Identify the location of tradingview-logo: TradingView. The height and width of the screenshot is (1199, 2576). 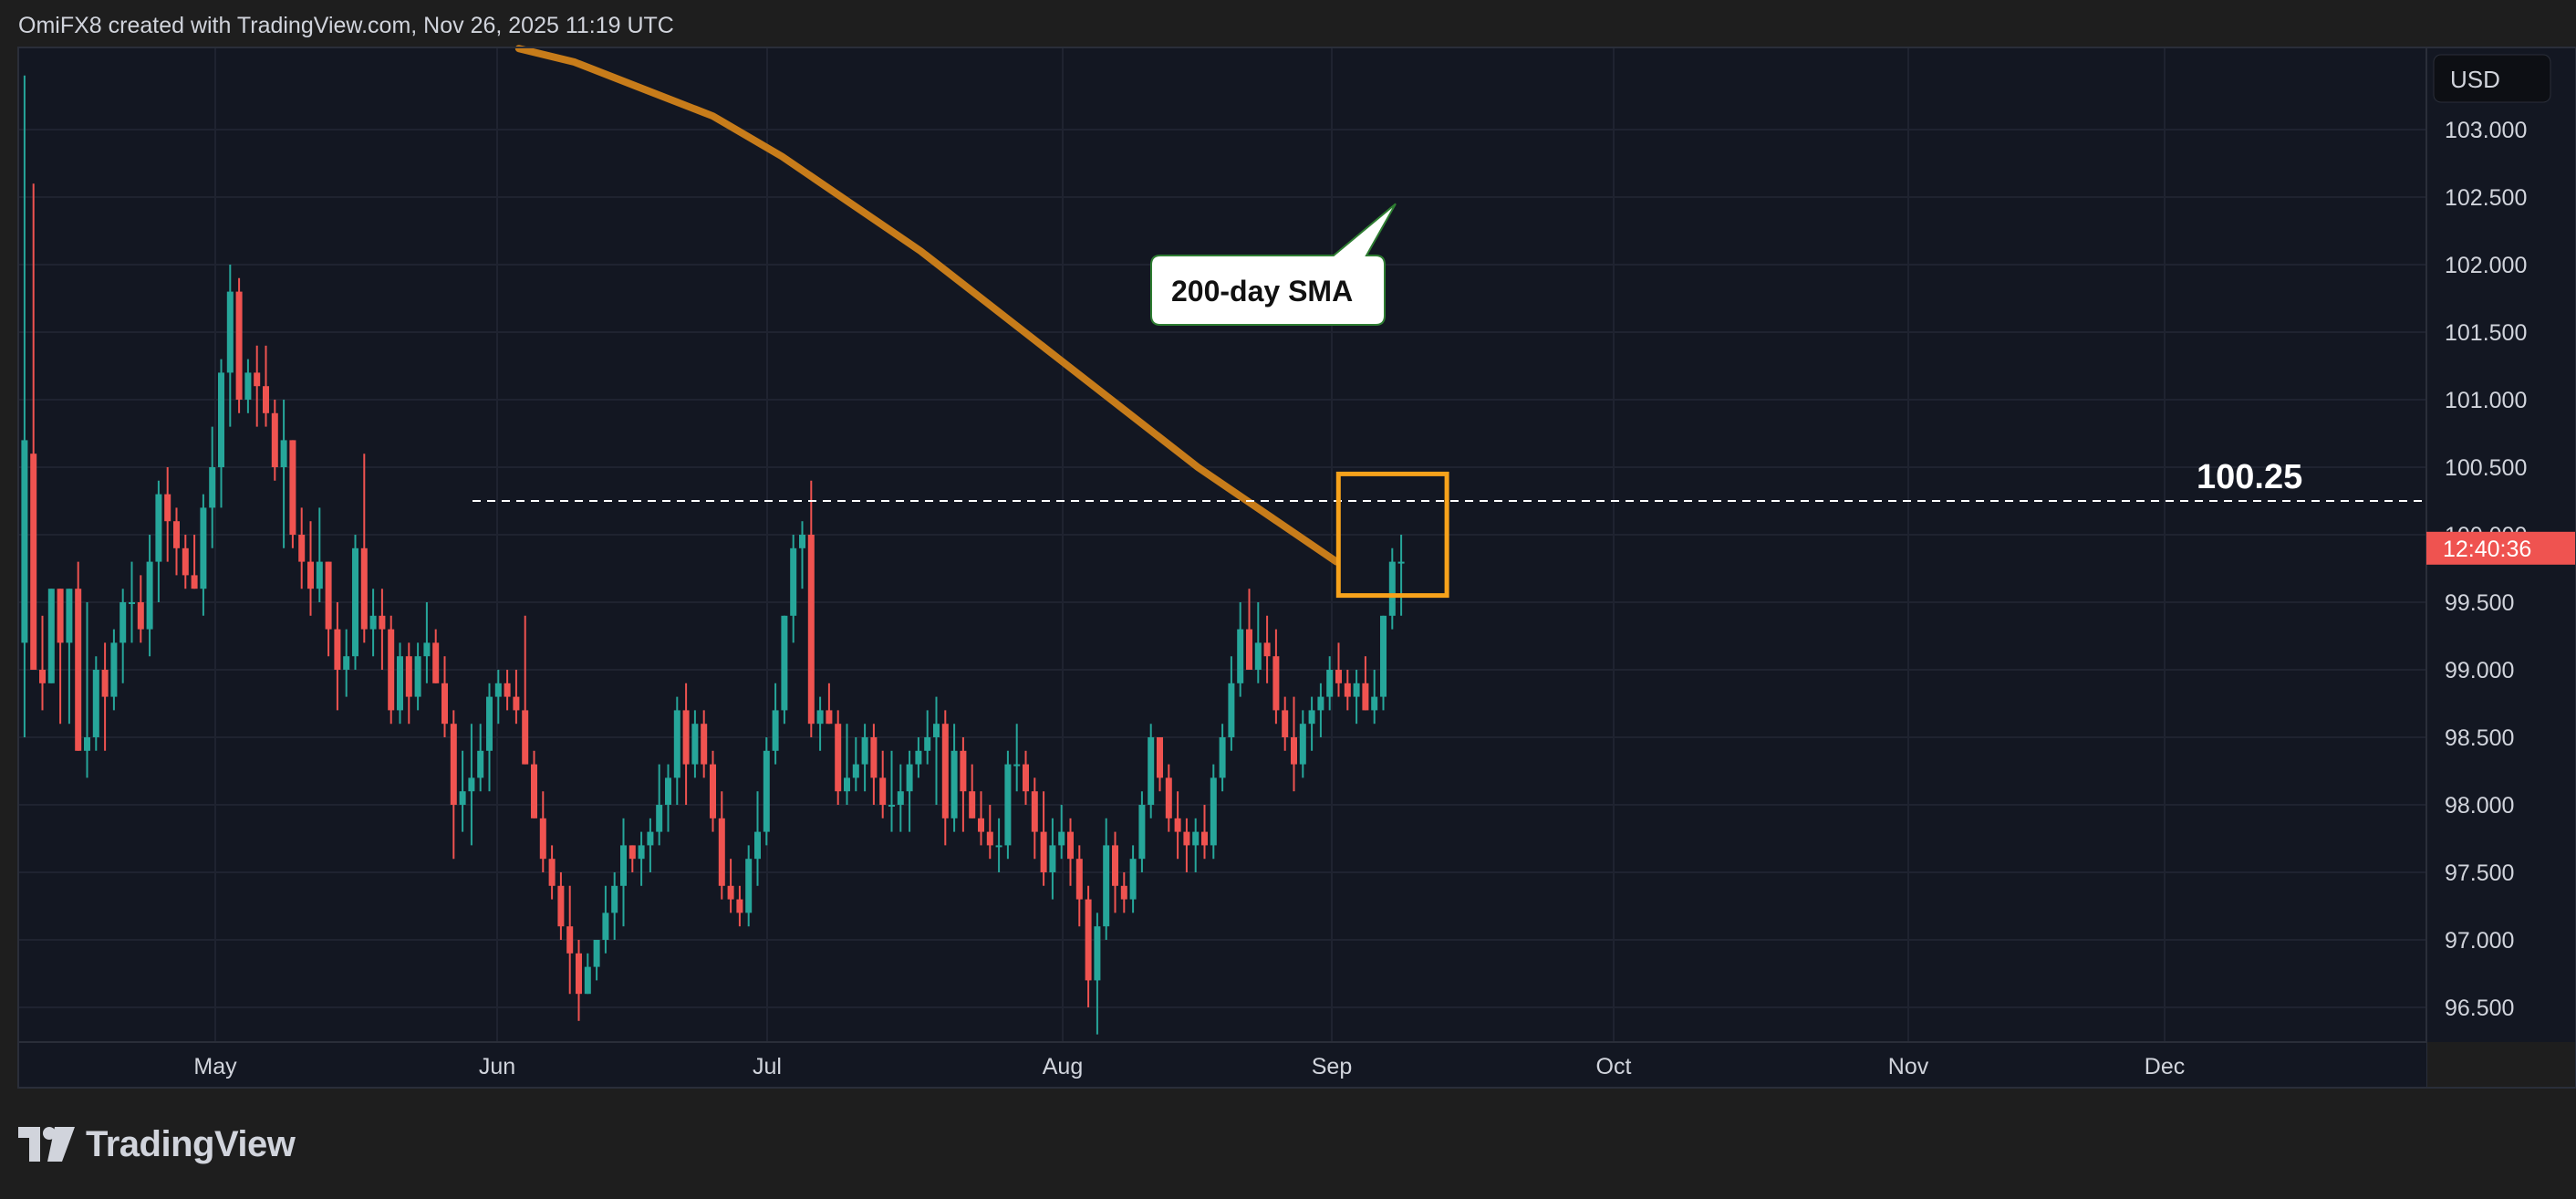
(157, 1144).